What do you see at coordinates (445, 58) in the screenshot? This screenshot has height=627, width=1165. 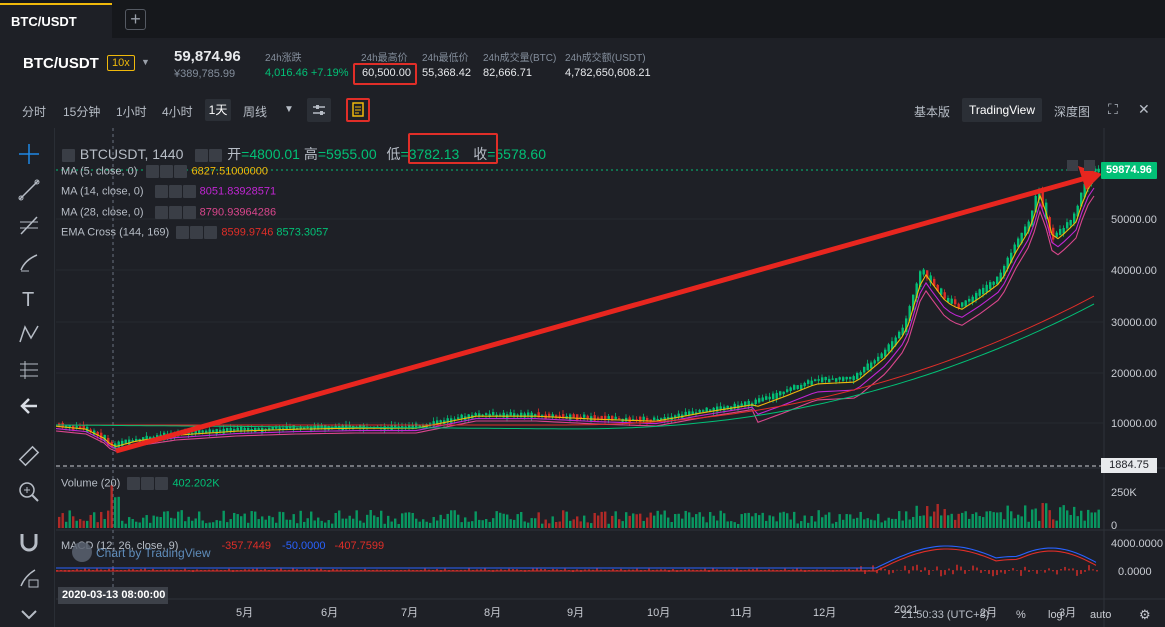 I see `stat-label-low: 24h最低价` at bounding box center [445, 58].